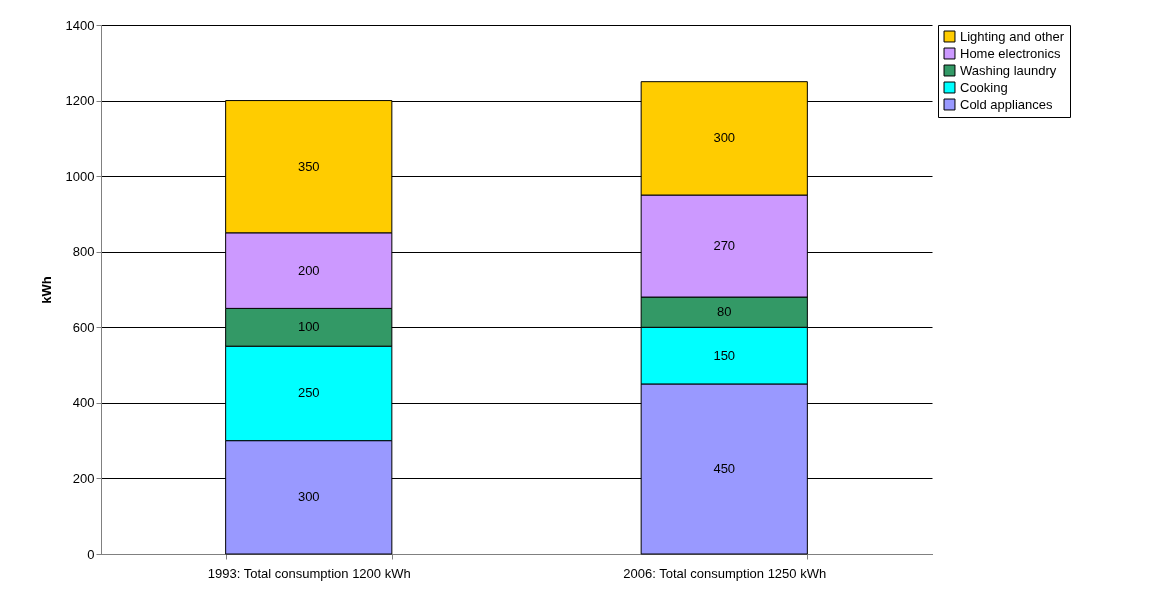  What do you see at coordinates (309, 573) in the screenshot?
I see `x-tick-label: 1993: Total consumption 1200 kWh` at bounding box center [309, 573].